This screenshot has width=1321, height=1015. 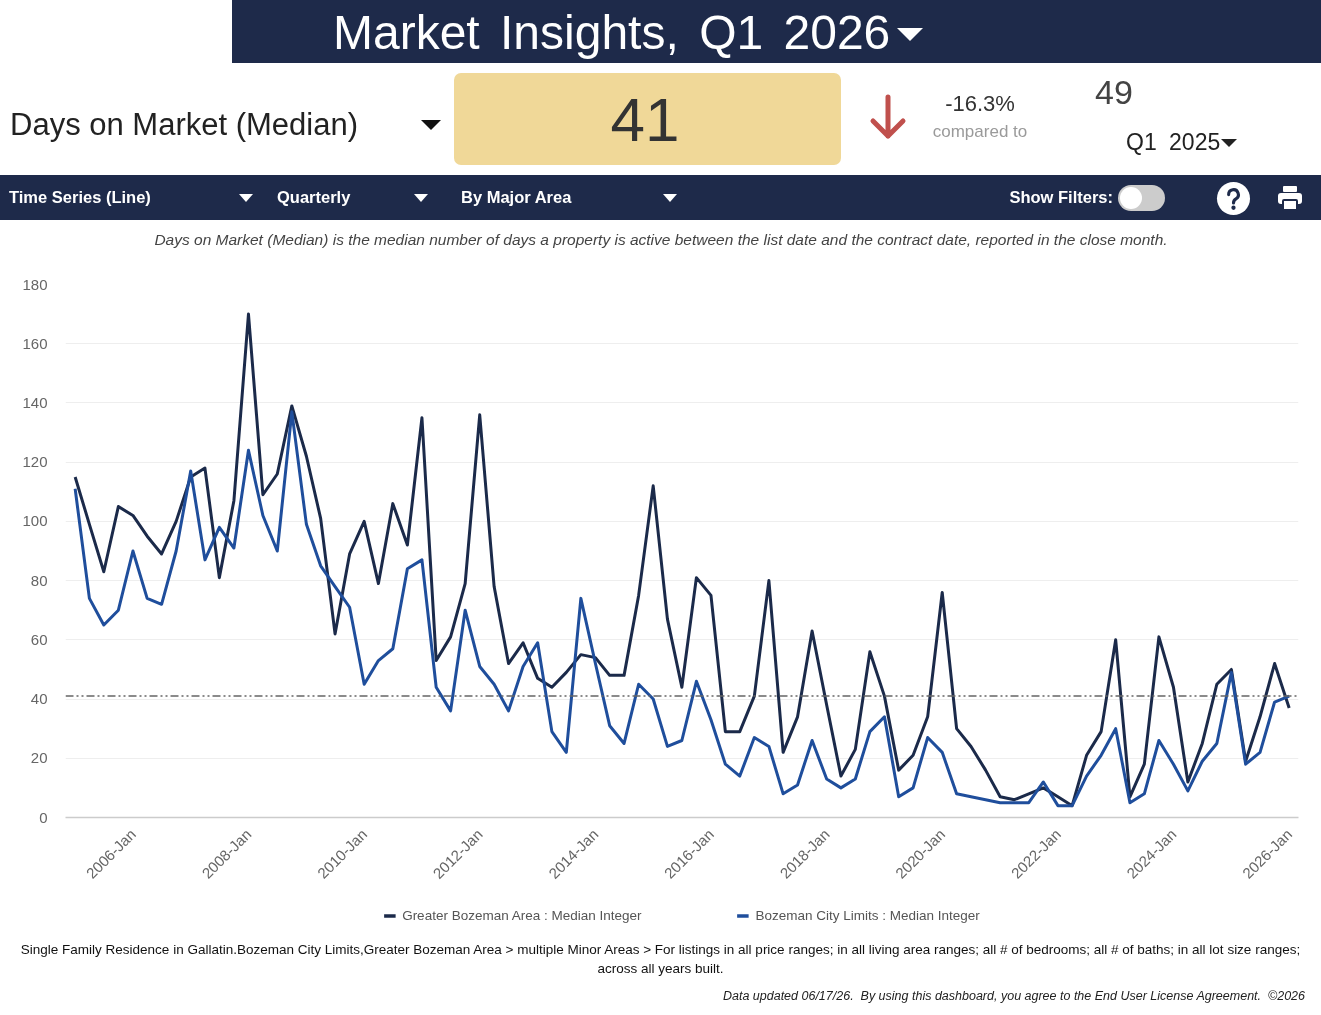 I want to click on chart-subtitle: Days on Market (Median), so click(x=184, y=125).